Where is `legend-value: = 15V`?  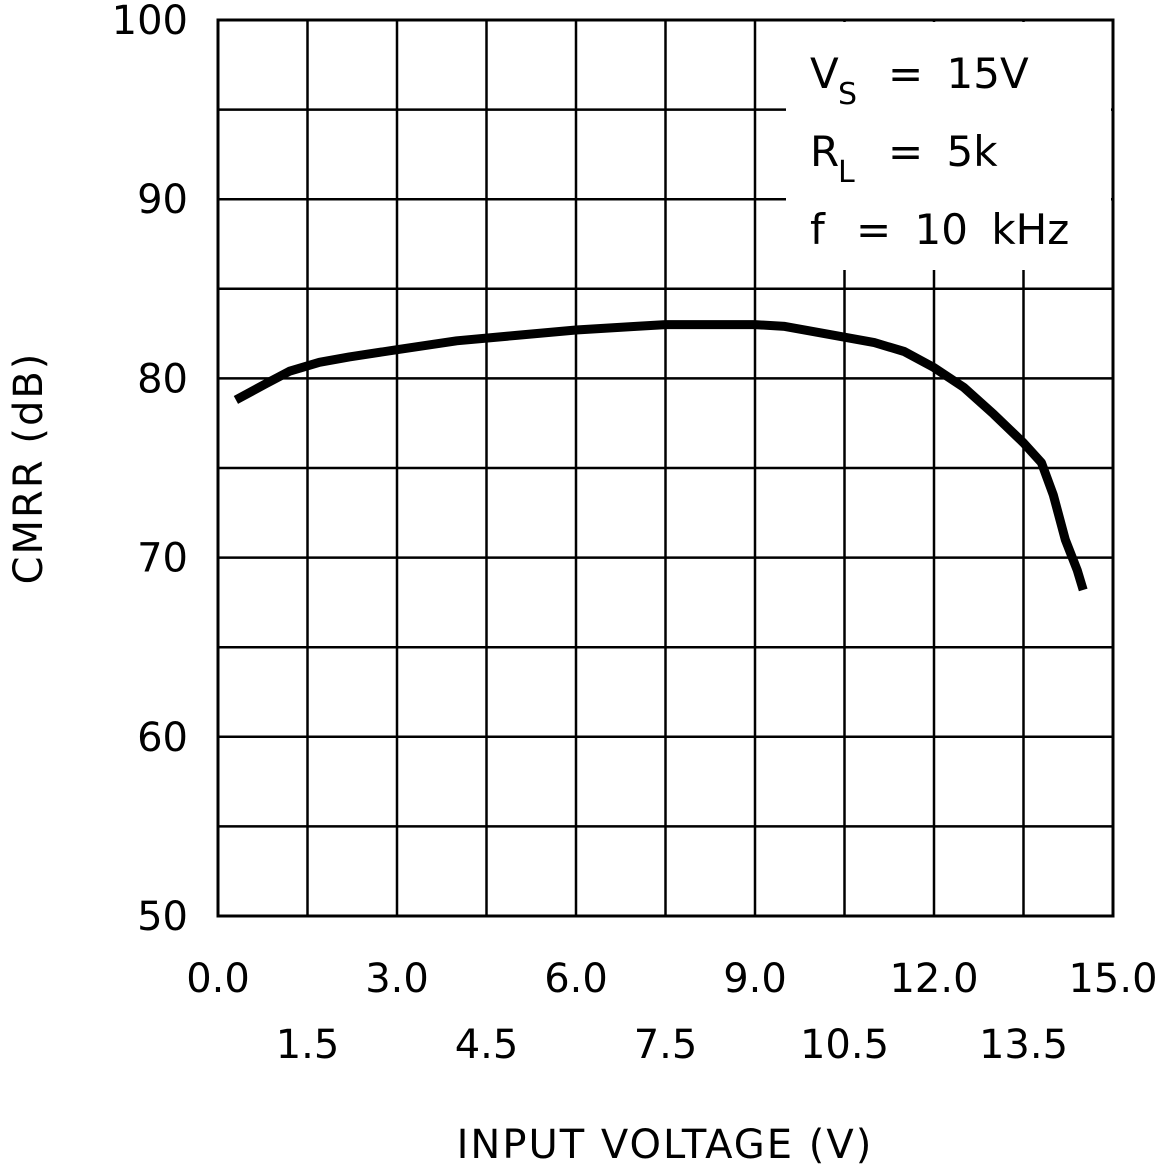
legend-value: = 15V is located at coordinates (958, 73).